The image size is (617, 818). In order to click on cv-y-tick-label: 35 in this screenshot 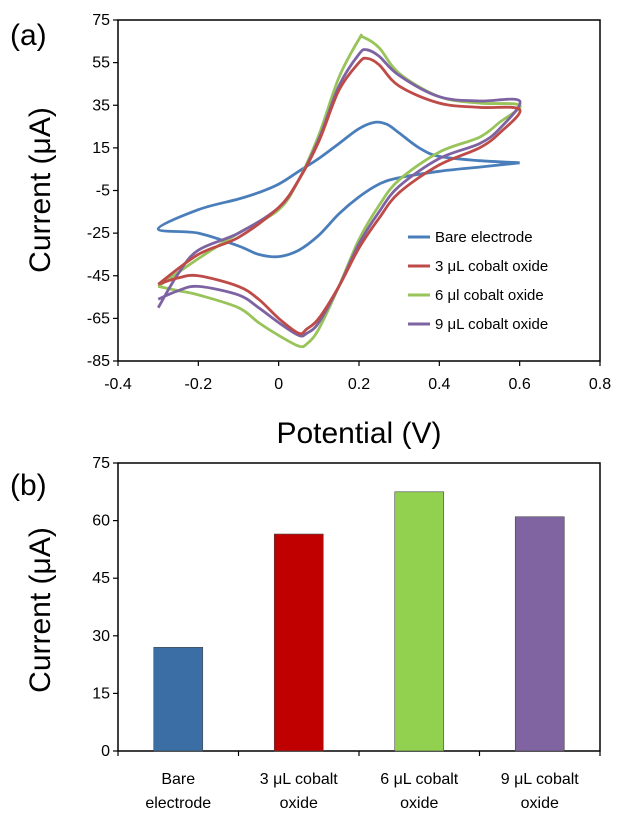, I will do `click(101, 105)`.